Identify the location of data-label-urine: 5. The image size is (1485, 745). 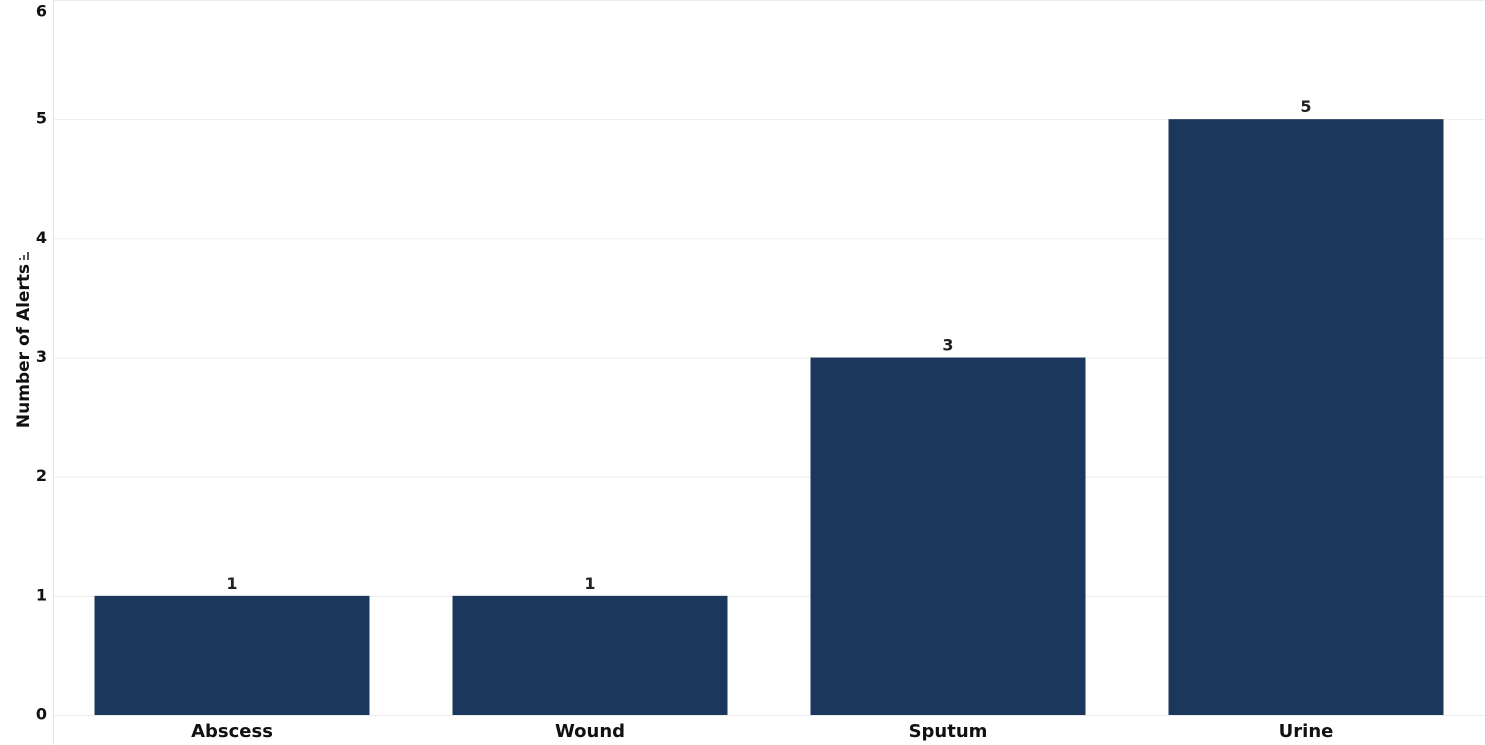
(1305, 106).